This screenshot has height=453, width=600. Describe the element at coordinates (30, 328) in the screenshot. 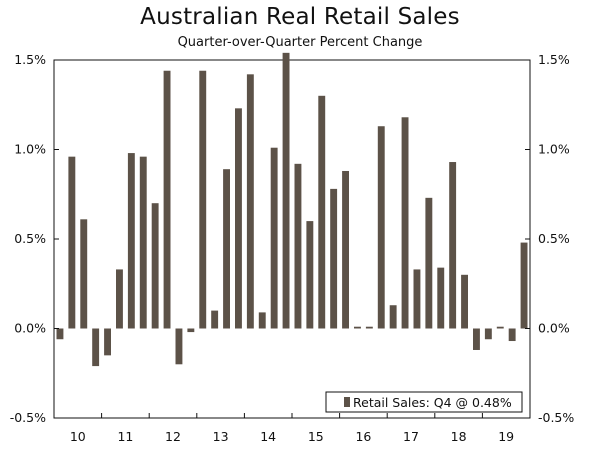

I see `y-tick-label-left: 0.0%` at that location.